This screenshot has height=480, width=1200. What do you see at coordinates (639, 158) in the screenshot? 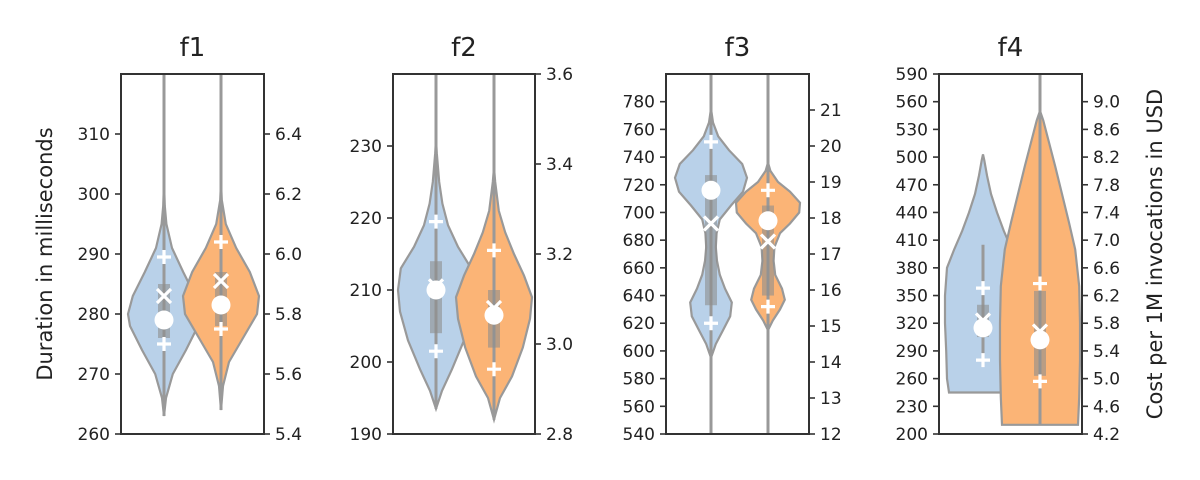
I see `y-tick-label: 740` at bounding box center [639, 158].